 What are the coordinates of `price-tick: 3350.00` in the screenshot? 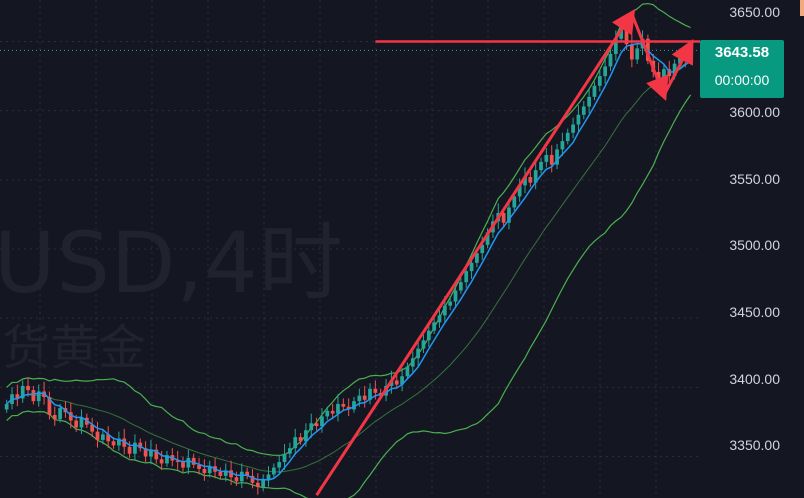 It's located at (754, 445).